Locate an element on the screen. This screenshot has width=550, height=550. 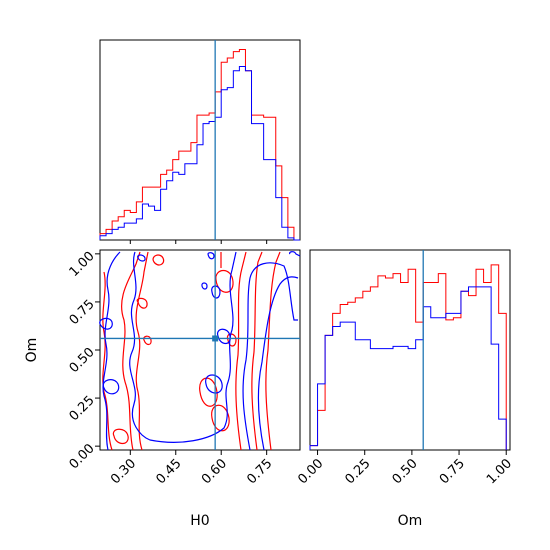
joint-xtick-label-3: 0.75 is located at coordinates (259, 471).